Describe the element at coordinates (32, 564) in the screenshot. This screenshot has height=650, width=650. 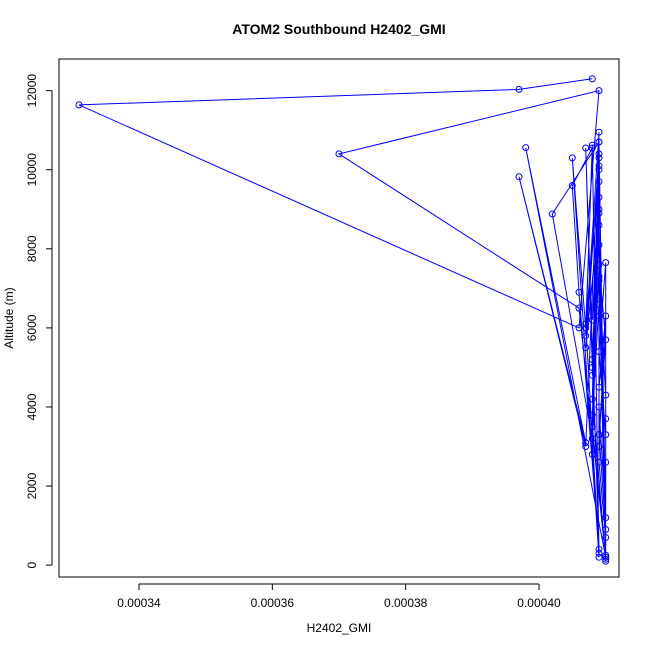
I see `y-tick-label: 0` at that location.